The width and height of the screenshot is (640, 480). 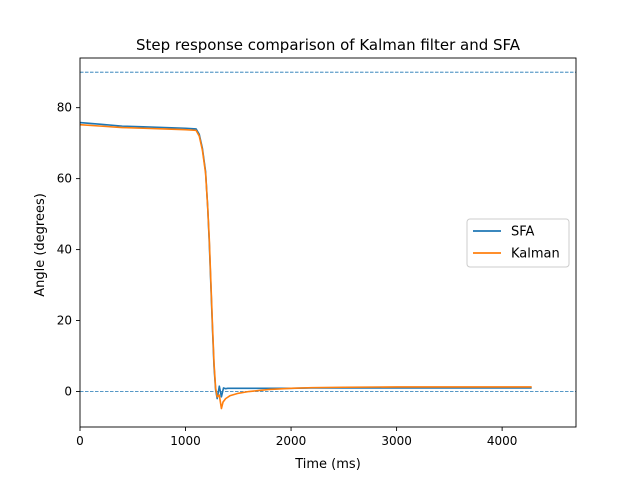 I want to click on x-tick-label: 4000, so click(x=502, y=441).